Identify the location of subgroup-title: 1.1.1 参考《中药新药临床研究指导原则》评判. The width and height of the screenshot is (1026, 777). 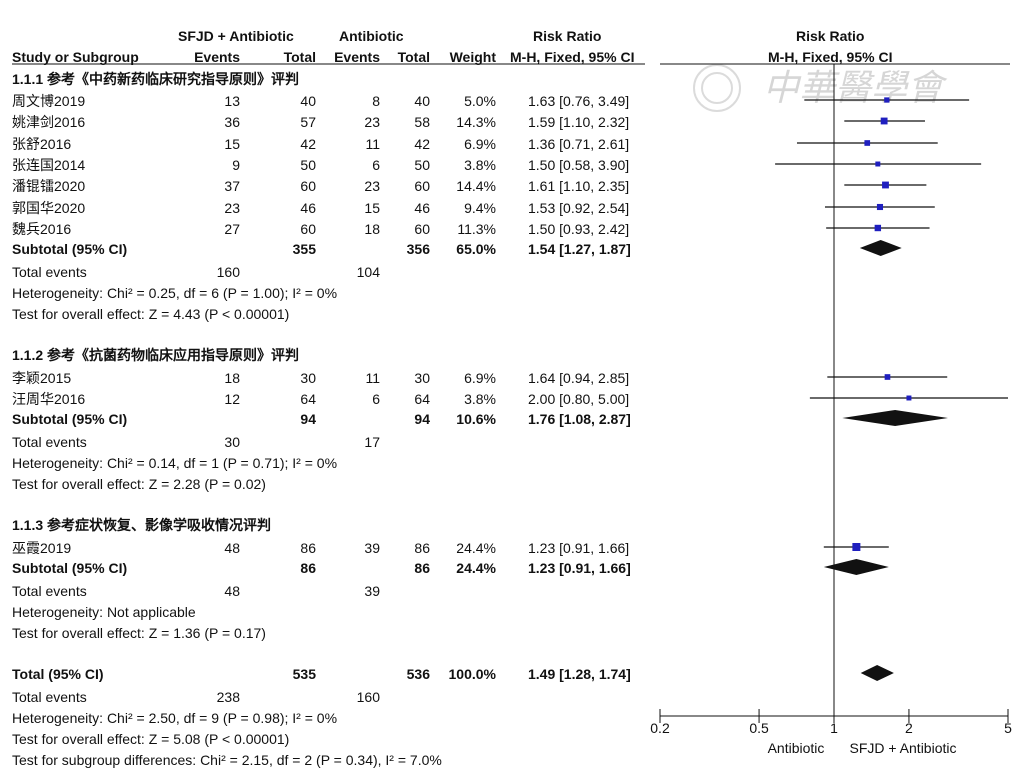
(156, 79).